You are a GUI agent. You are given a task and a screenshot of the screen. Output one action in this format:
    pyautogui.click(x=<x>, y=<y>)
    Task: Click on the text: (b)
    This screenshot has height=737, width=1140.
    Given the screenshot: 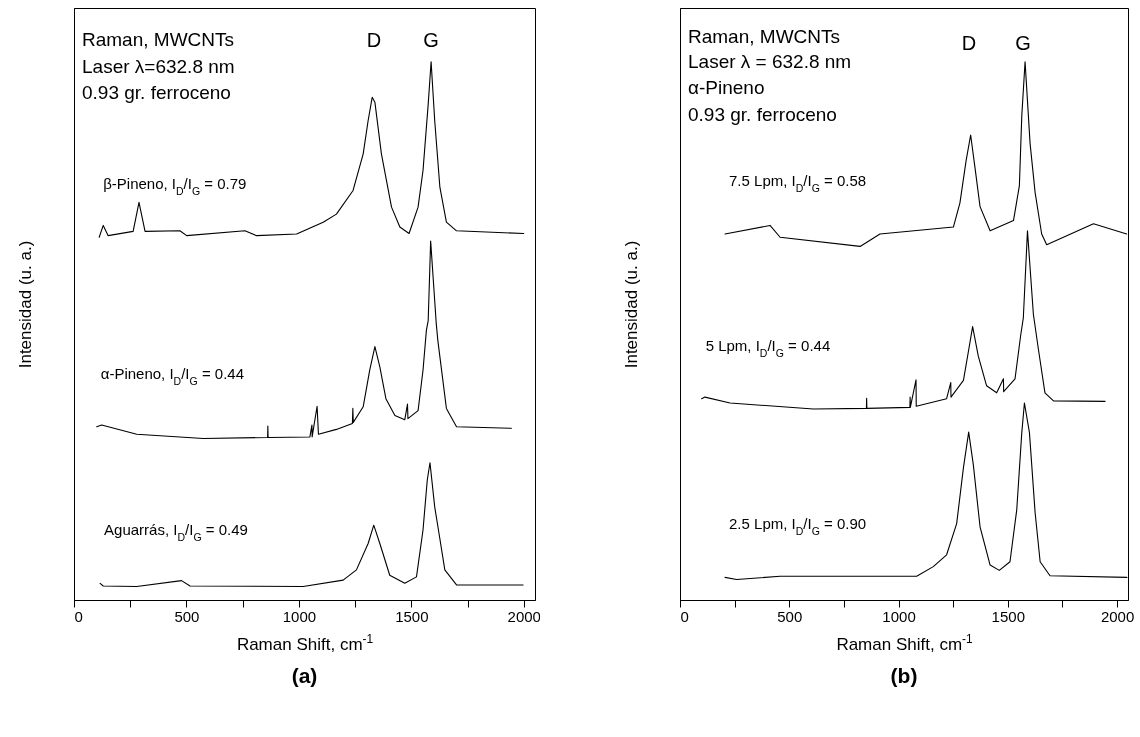 What is the action you would take?
    pyautogui.click(x=904, y=675)
    